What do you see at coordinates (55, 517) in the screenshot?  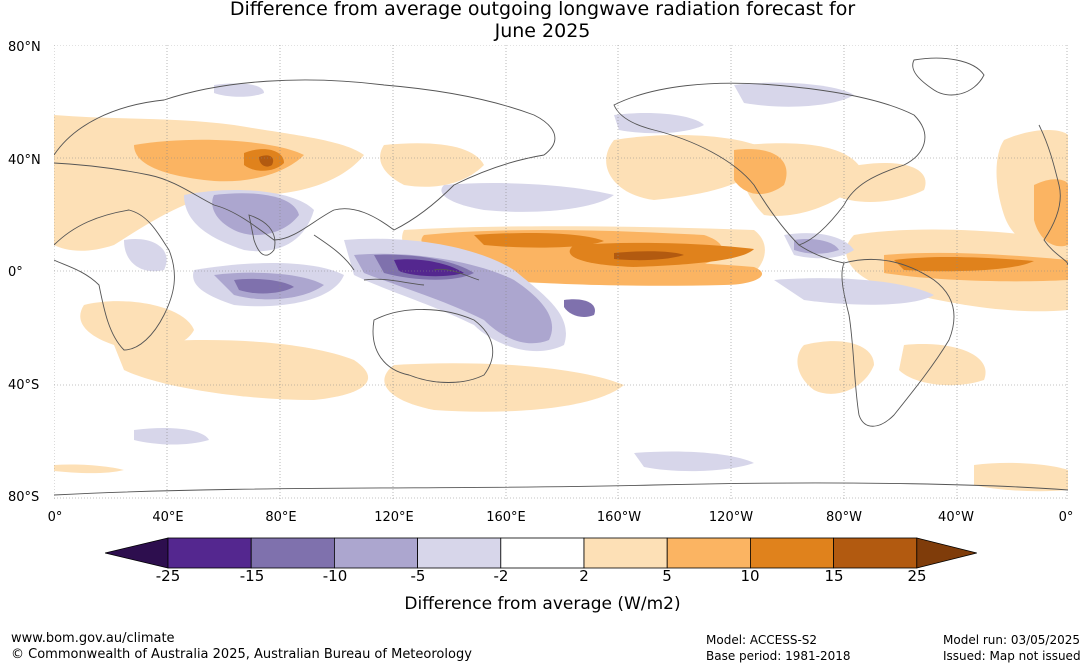 I see `lon-label-0-left: 0°` at bounding box center [55, 517].